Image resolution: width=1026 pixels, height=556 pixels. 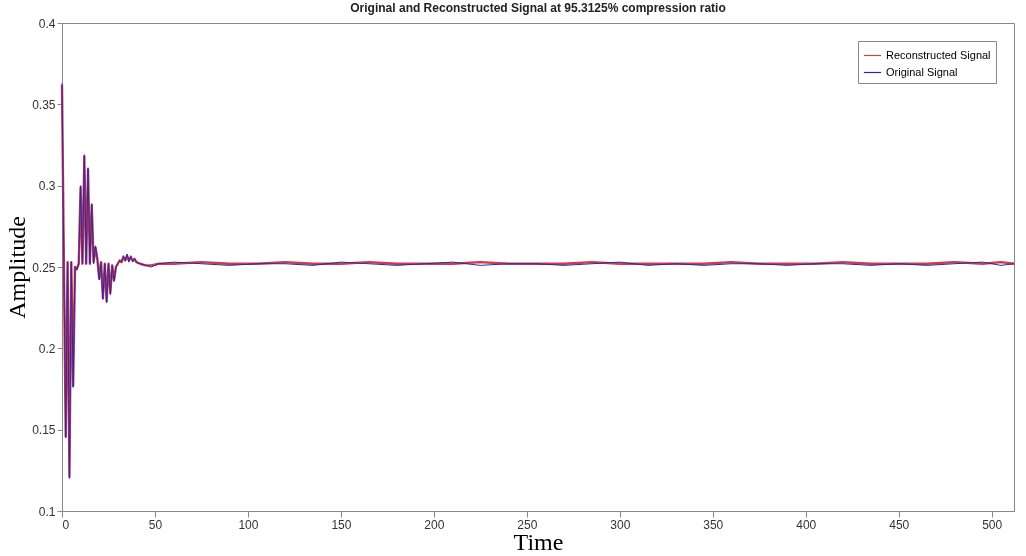 I want to click on chart-title: Original and Reconstructed Signal at 95.3125% compression ratio, so click(x=538, y=8).